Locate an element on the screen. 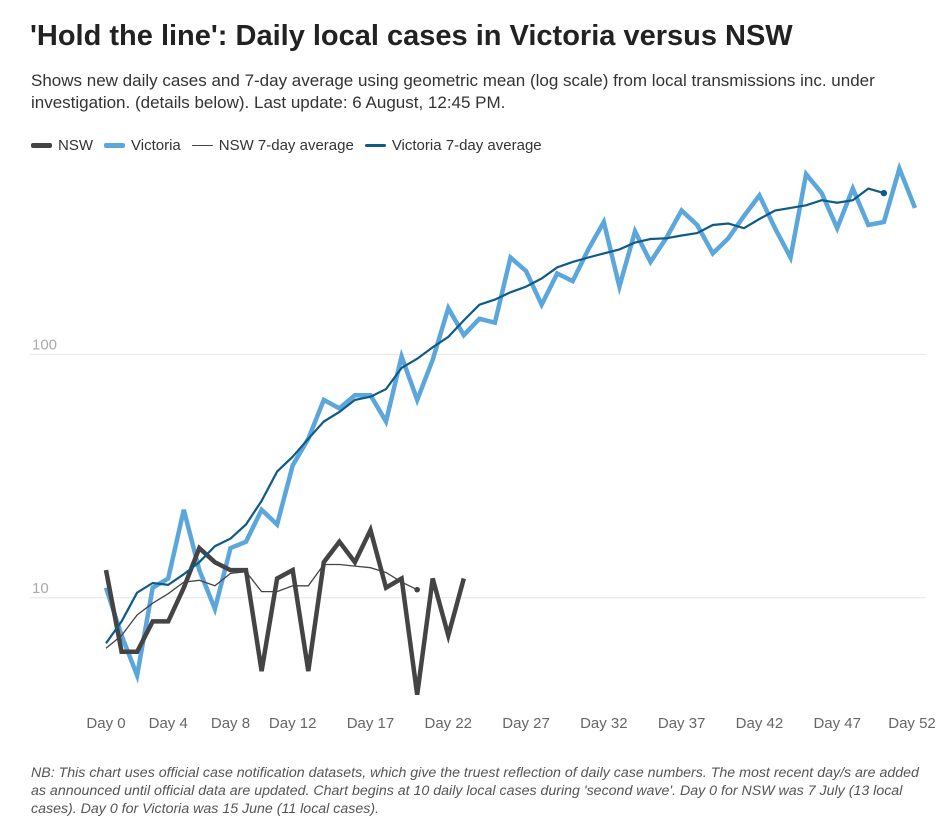 Image resolution: width=939 pixels, height=830 pixels. legend-label-nsw: NSW is located at coordinates (75, 145).